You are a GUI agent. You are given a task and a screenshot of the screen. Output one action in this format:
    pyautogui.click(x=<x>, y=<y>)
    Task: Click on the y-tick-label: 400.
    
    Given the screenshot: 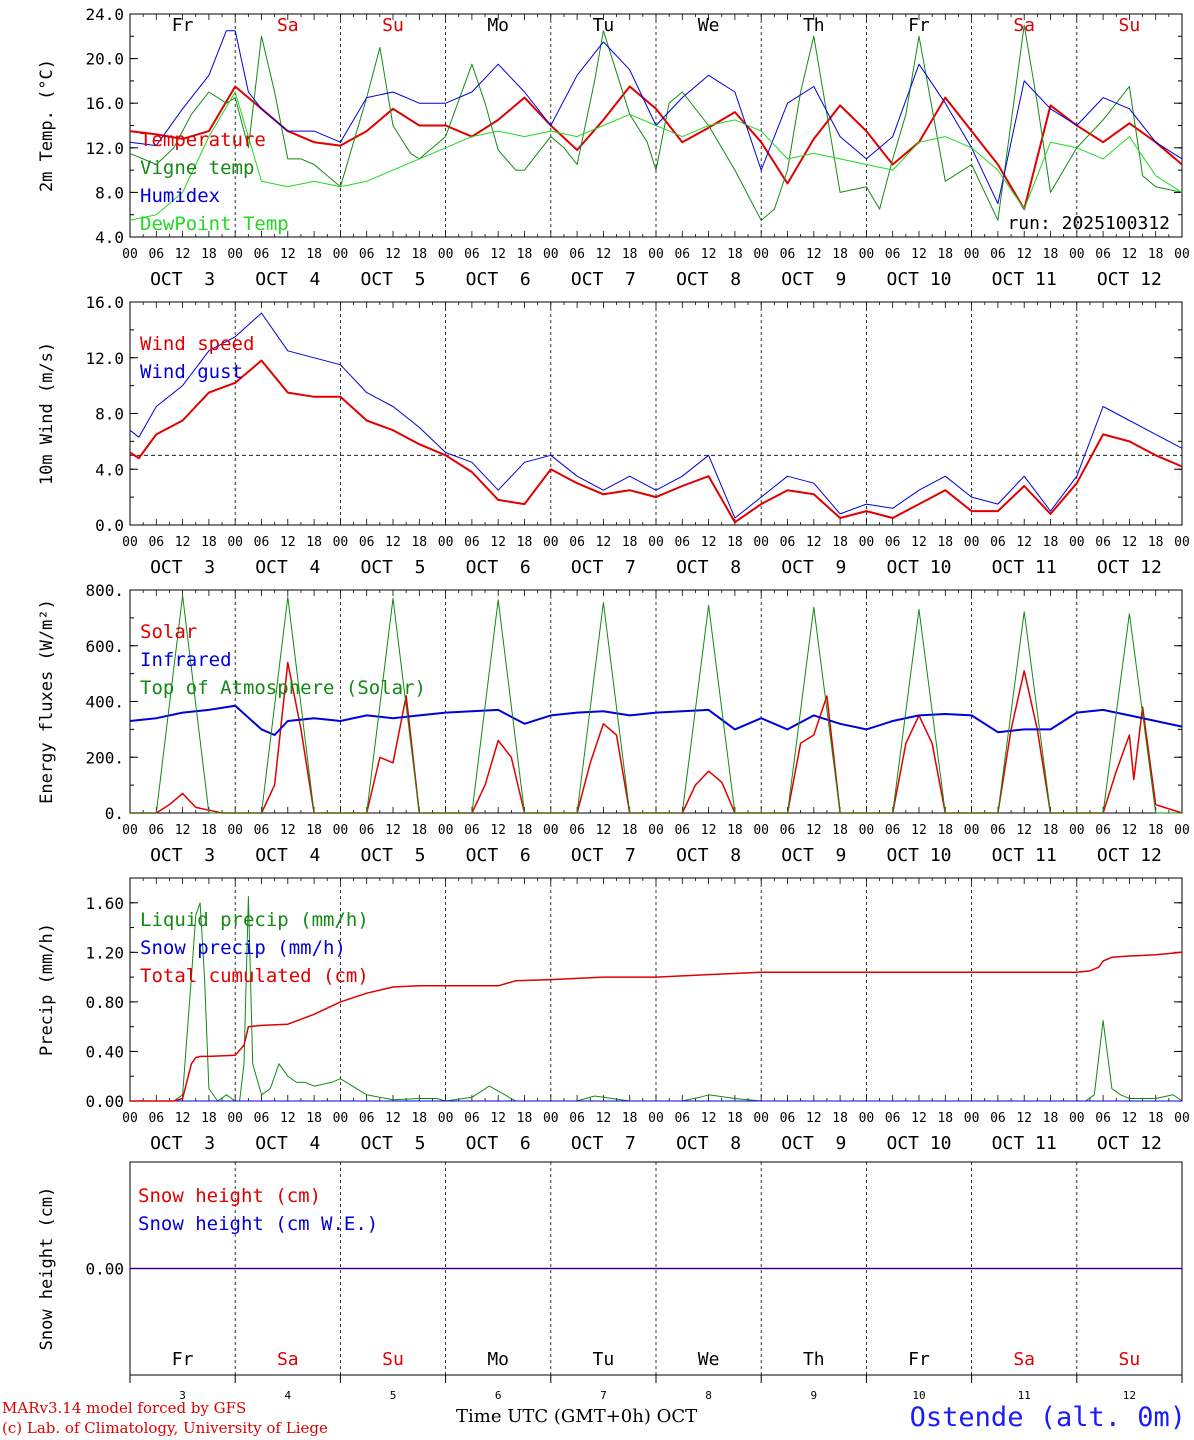 What is the action you would take?
    pyautogui.click(x=104, y=702)
    